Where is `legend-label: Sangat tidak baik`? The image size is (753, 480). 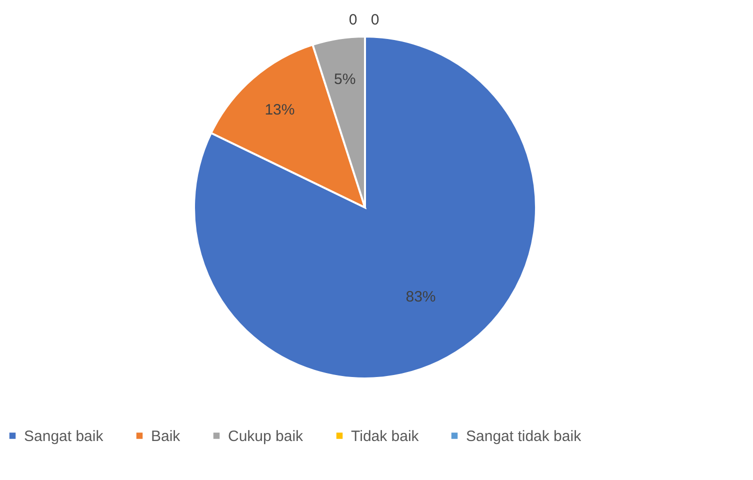 legend-label: Sangat tidak baik is located at coordinates (524, 436).